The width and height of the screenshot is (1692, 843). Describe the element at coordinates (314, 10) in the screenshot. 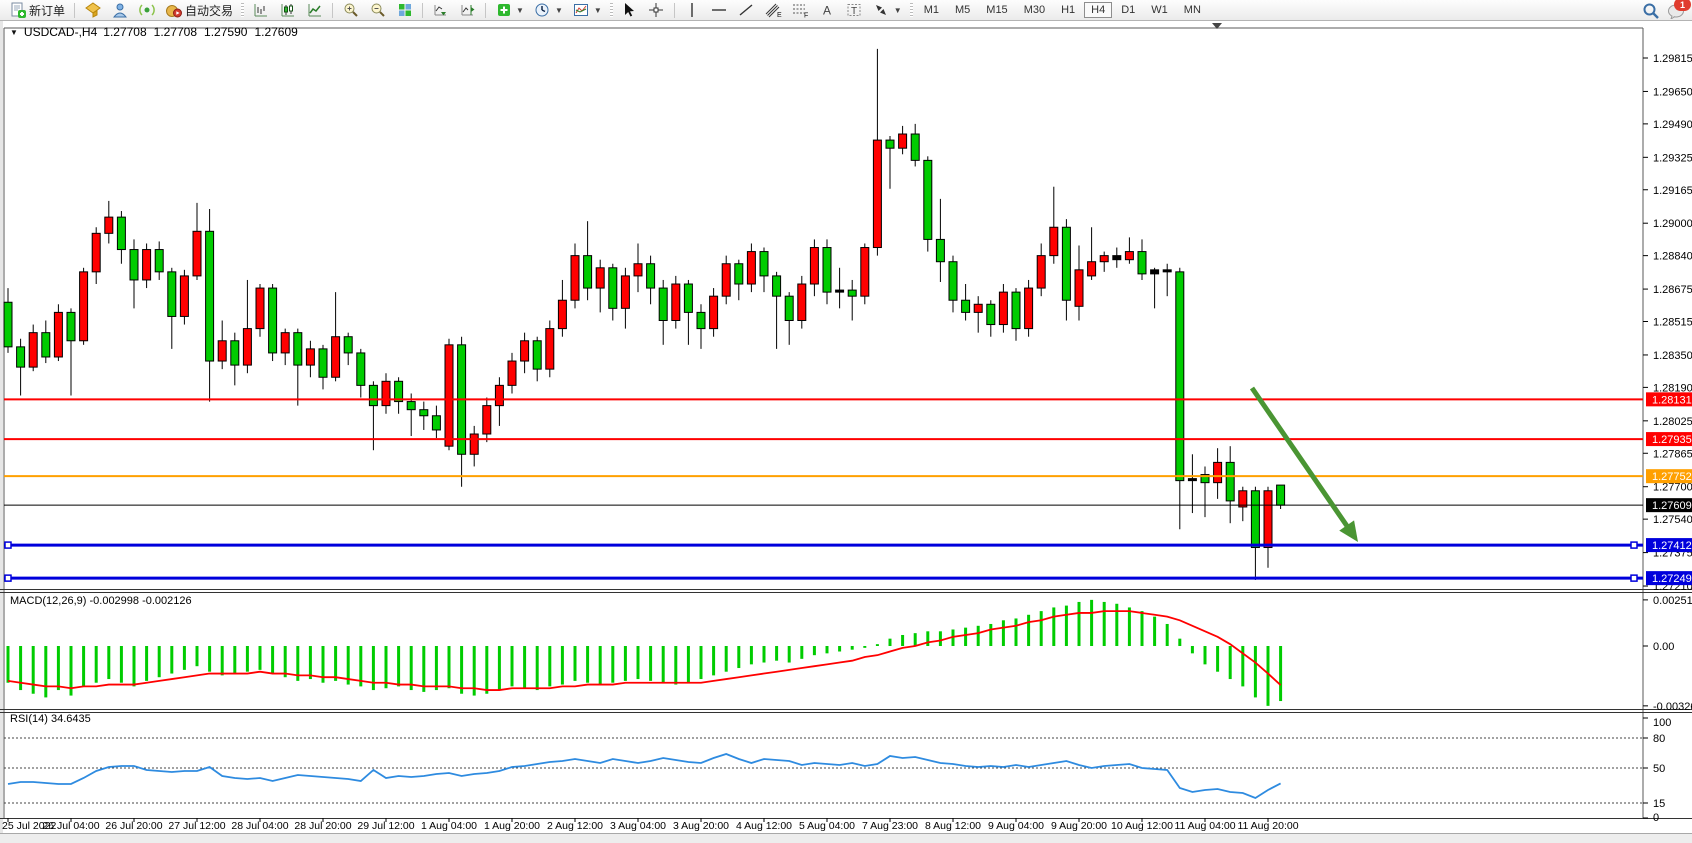

I see `line-chart-icon` at that location.